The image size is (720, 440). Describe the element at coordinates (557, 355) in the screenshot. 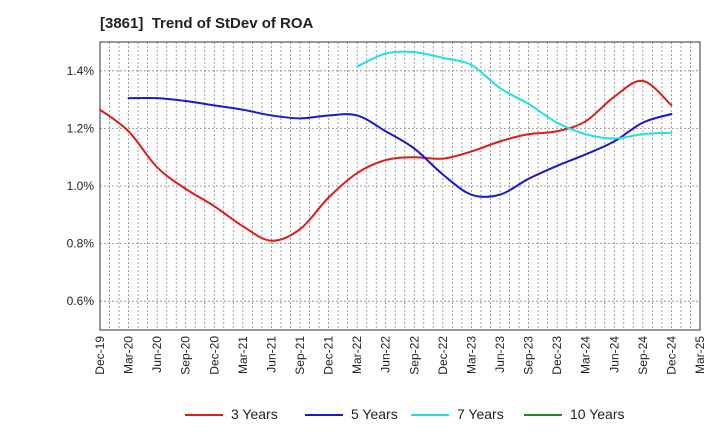

I see `x-tick-label: Dec-23` at that location.